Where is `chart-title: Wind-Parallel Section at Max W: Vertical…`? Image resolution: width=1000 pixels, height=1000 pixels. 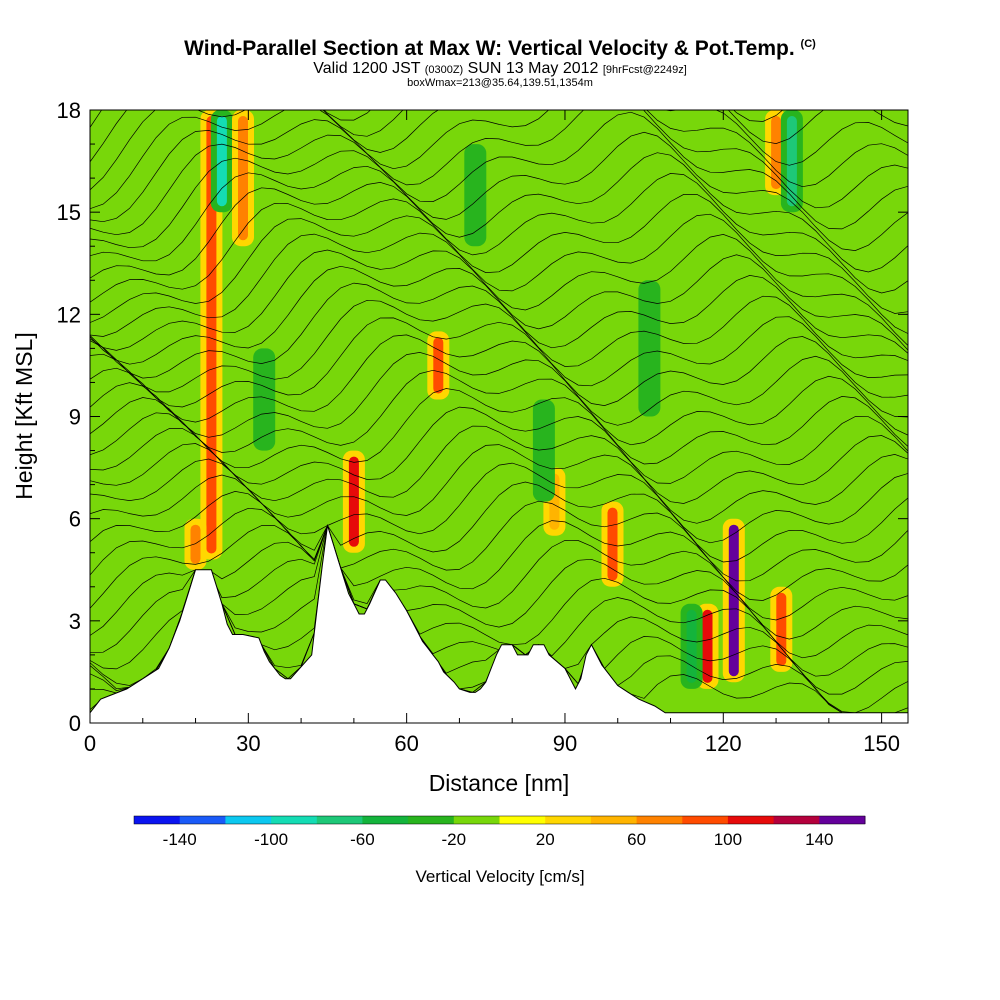
chart-title: Wind-Parallel Section at Max W: Vertical… is located at coordinates (500, 48).